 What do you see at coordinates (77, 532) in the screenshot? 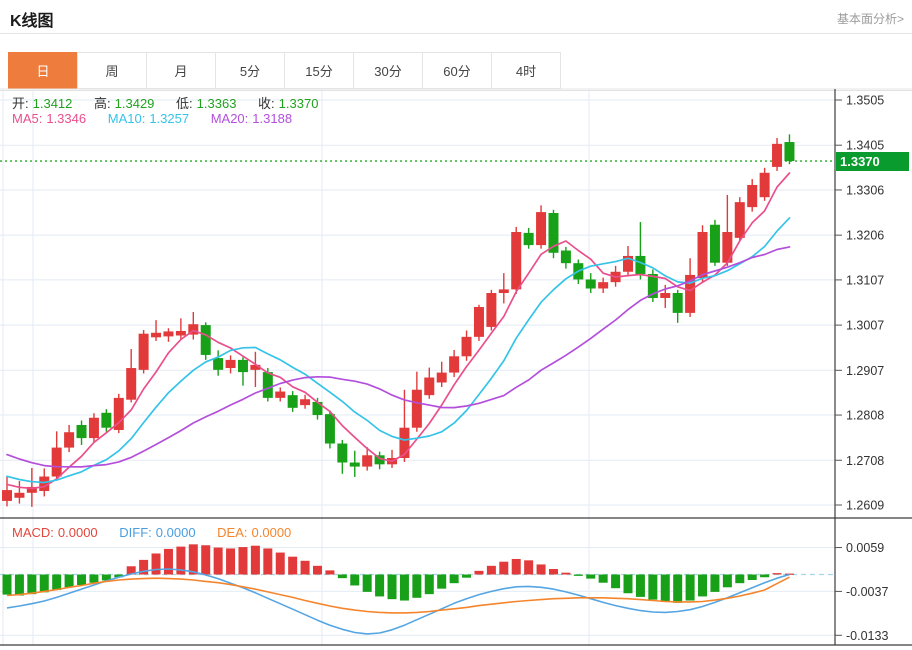
I see `macd-value: 0.0000` at bounding box center [77, 532].